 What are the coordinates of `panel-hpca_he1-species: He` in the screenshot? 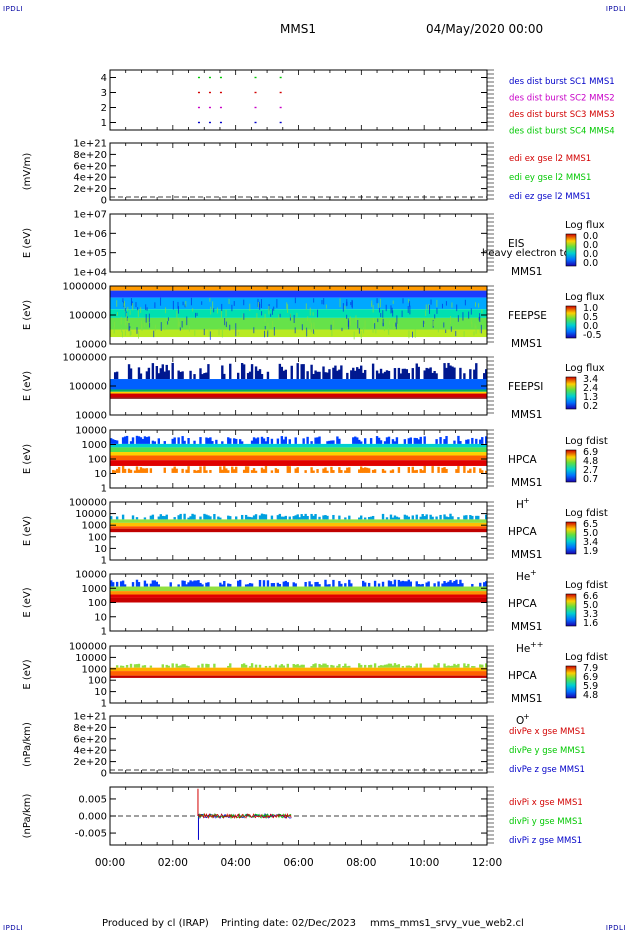 It's located at (523, 577).